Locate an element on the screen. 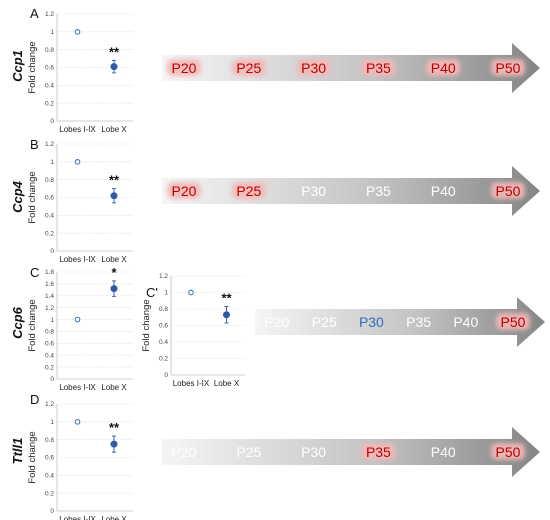 The width and height of the screenshot is (550, 520). stage-label: P30 is located at coordinates (313, 68).